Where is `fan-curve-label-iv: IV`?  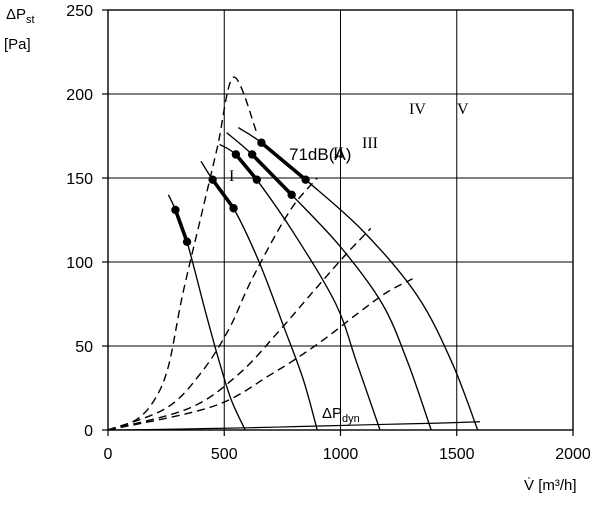 fan-curve-label-iv: IV is located at coordinates (417, 109).